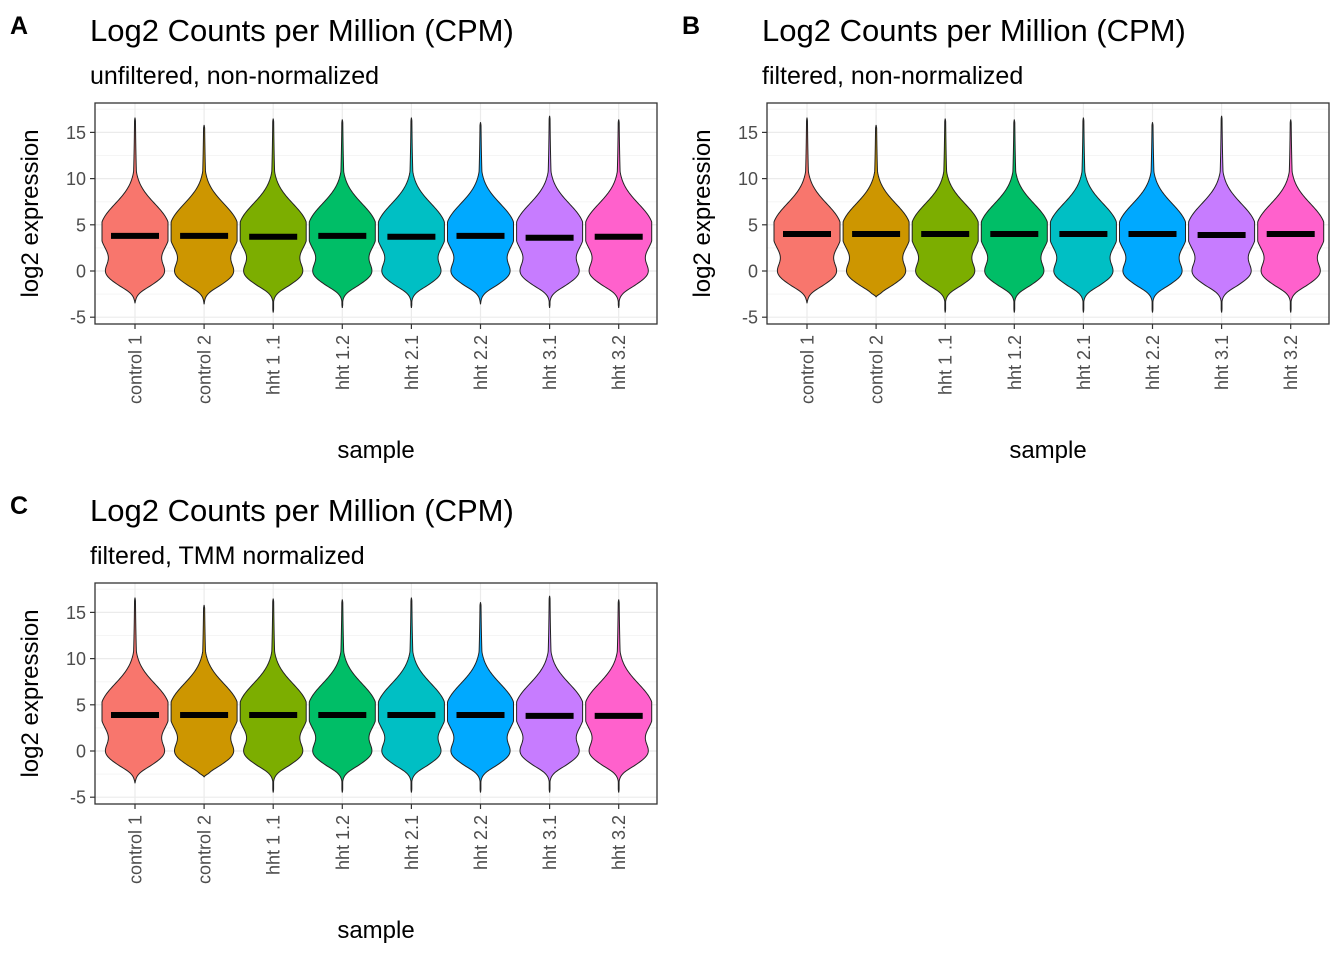 The image size is (1344, 965). Describe the element at coordinates (234, 76) in the screenshot. I see `chart-subtitle: unfiltered, non-normalized` at that location.